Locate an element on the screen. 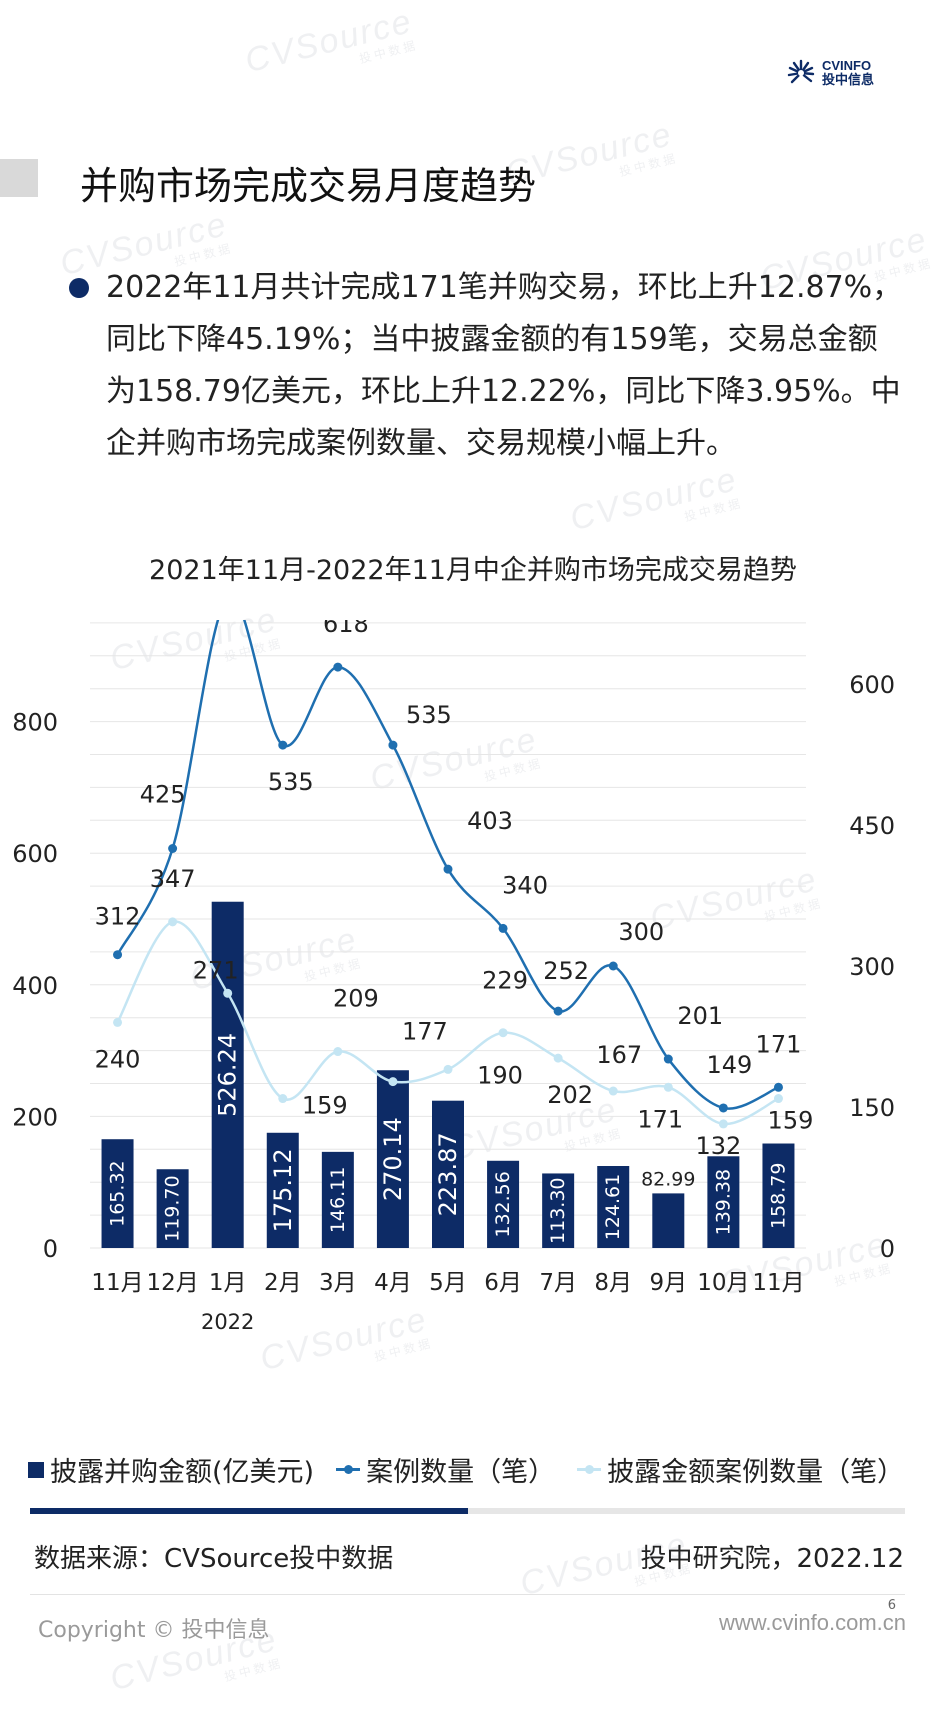 This screenshot has height=1712, width=946. x-tick-label: 12月 is located at coordinates (172, 1283).